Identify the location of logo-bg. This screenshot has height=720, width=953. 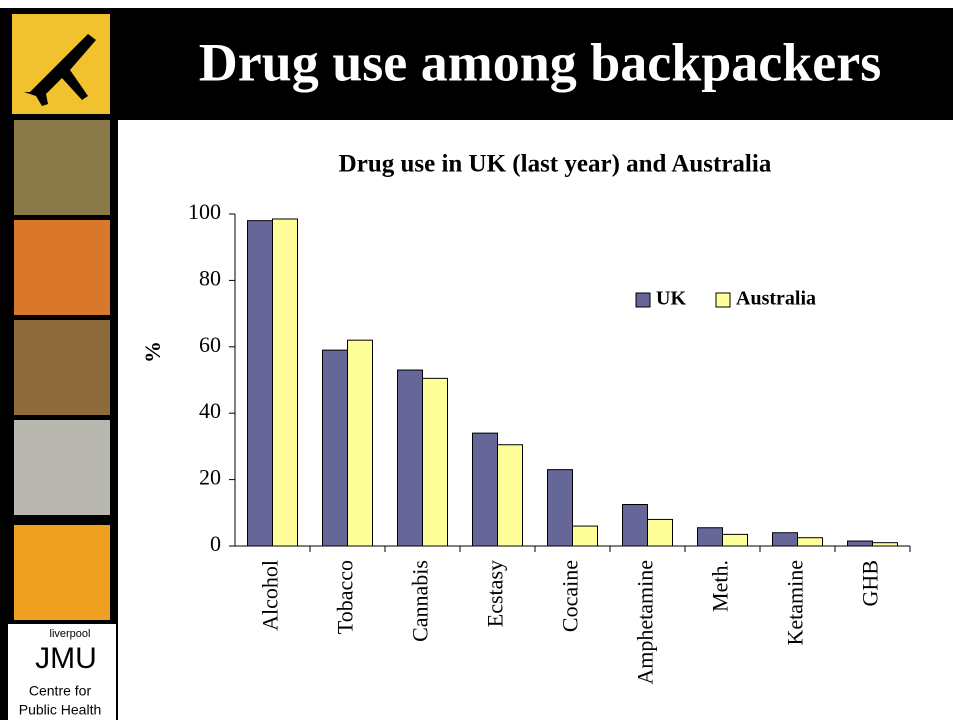
(62, 672).